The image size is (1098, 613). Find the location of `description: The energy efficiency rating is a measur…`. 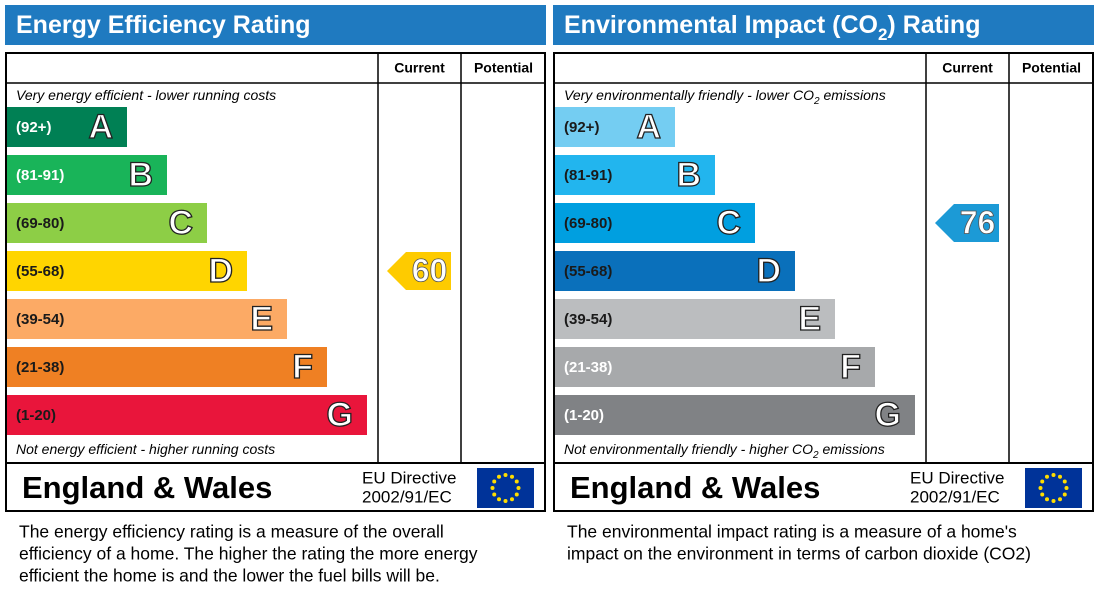

description: The energy efficiency rating is a measur… is located at coordinates (231, 532).